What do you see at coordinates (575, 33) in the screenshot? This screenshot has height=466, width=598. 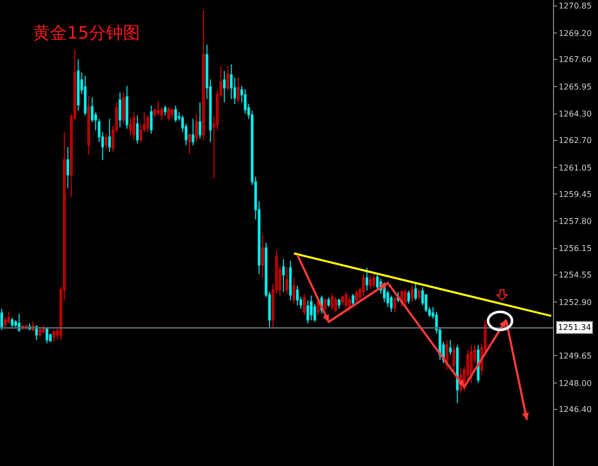 I see `y-tick-label: 1269.20` at bounding box center [575, 33].